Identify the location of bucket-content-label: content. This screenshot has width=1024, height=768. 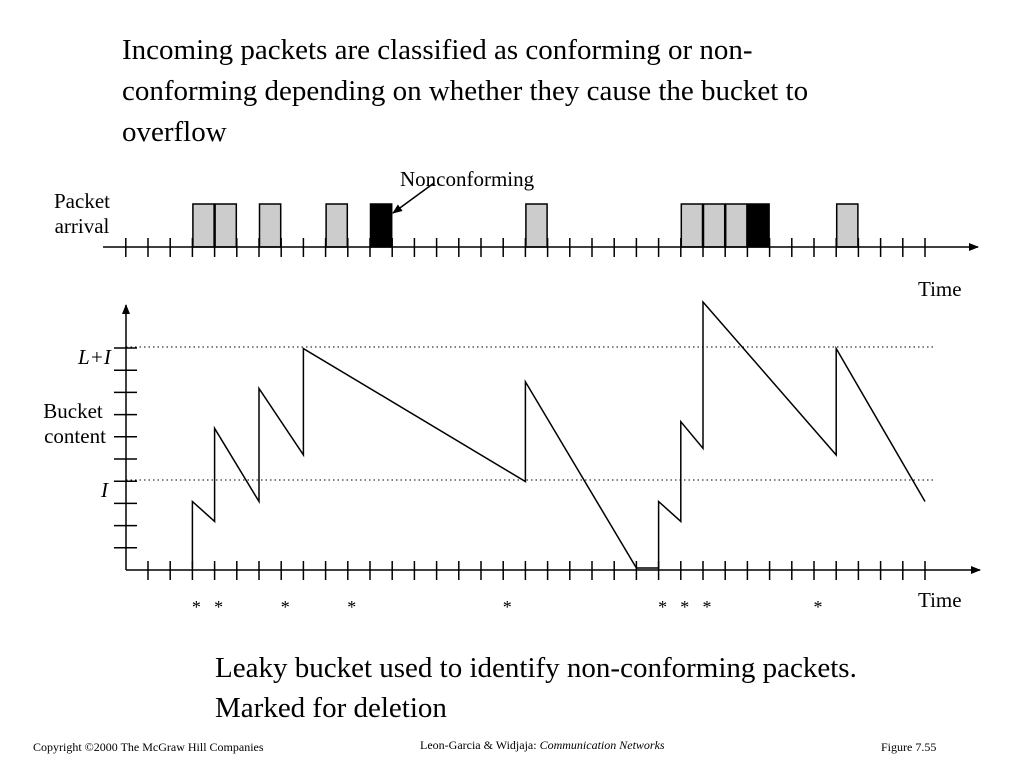
(75, 436).